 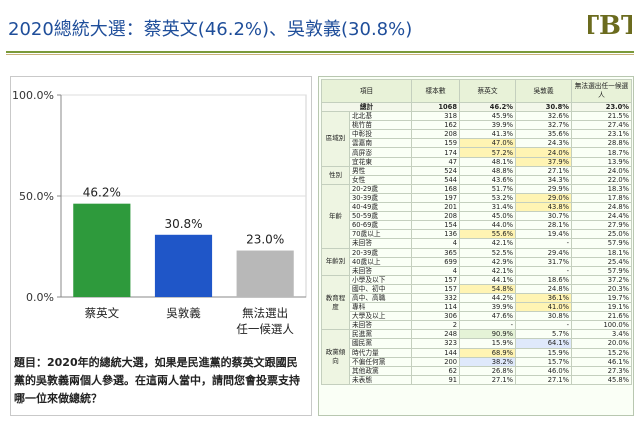 I want to click on table-row: 30-39歲 197 53.2% 29.0% 17.8%, so click(x=477, y=198).